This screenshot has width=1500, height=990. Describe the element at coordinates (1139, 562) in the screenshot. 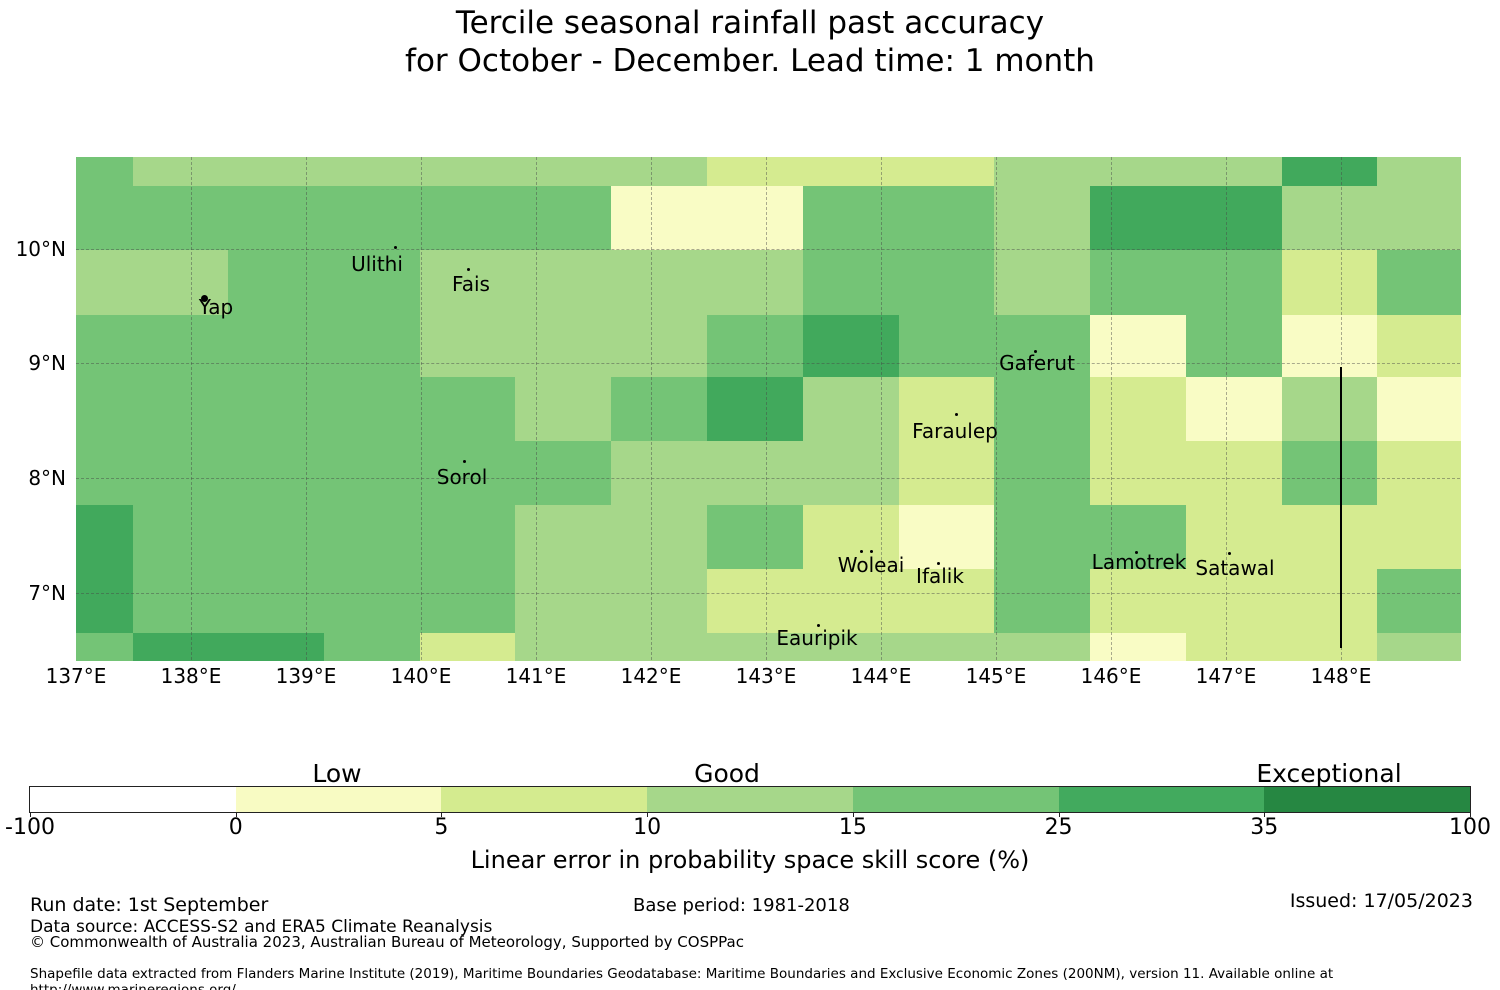

I see `island-label: Lamotrek` at that location.